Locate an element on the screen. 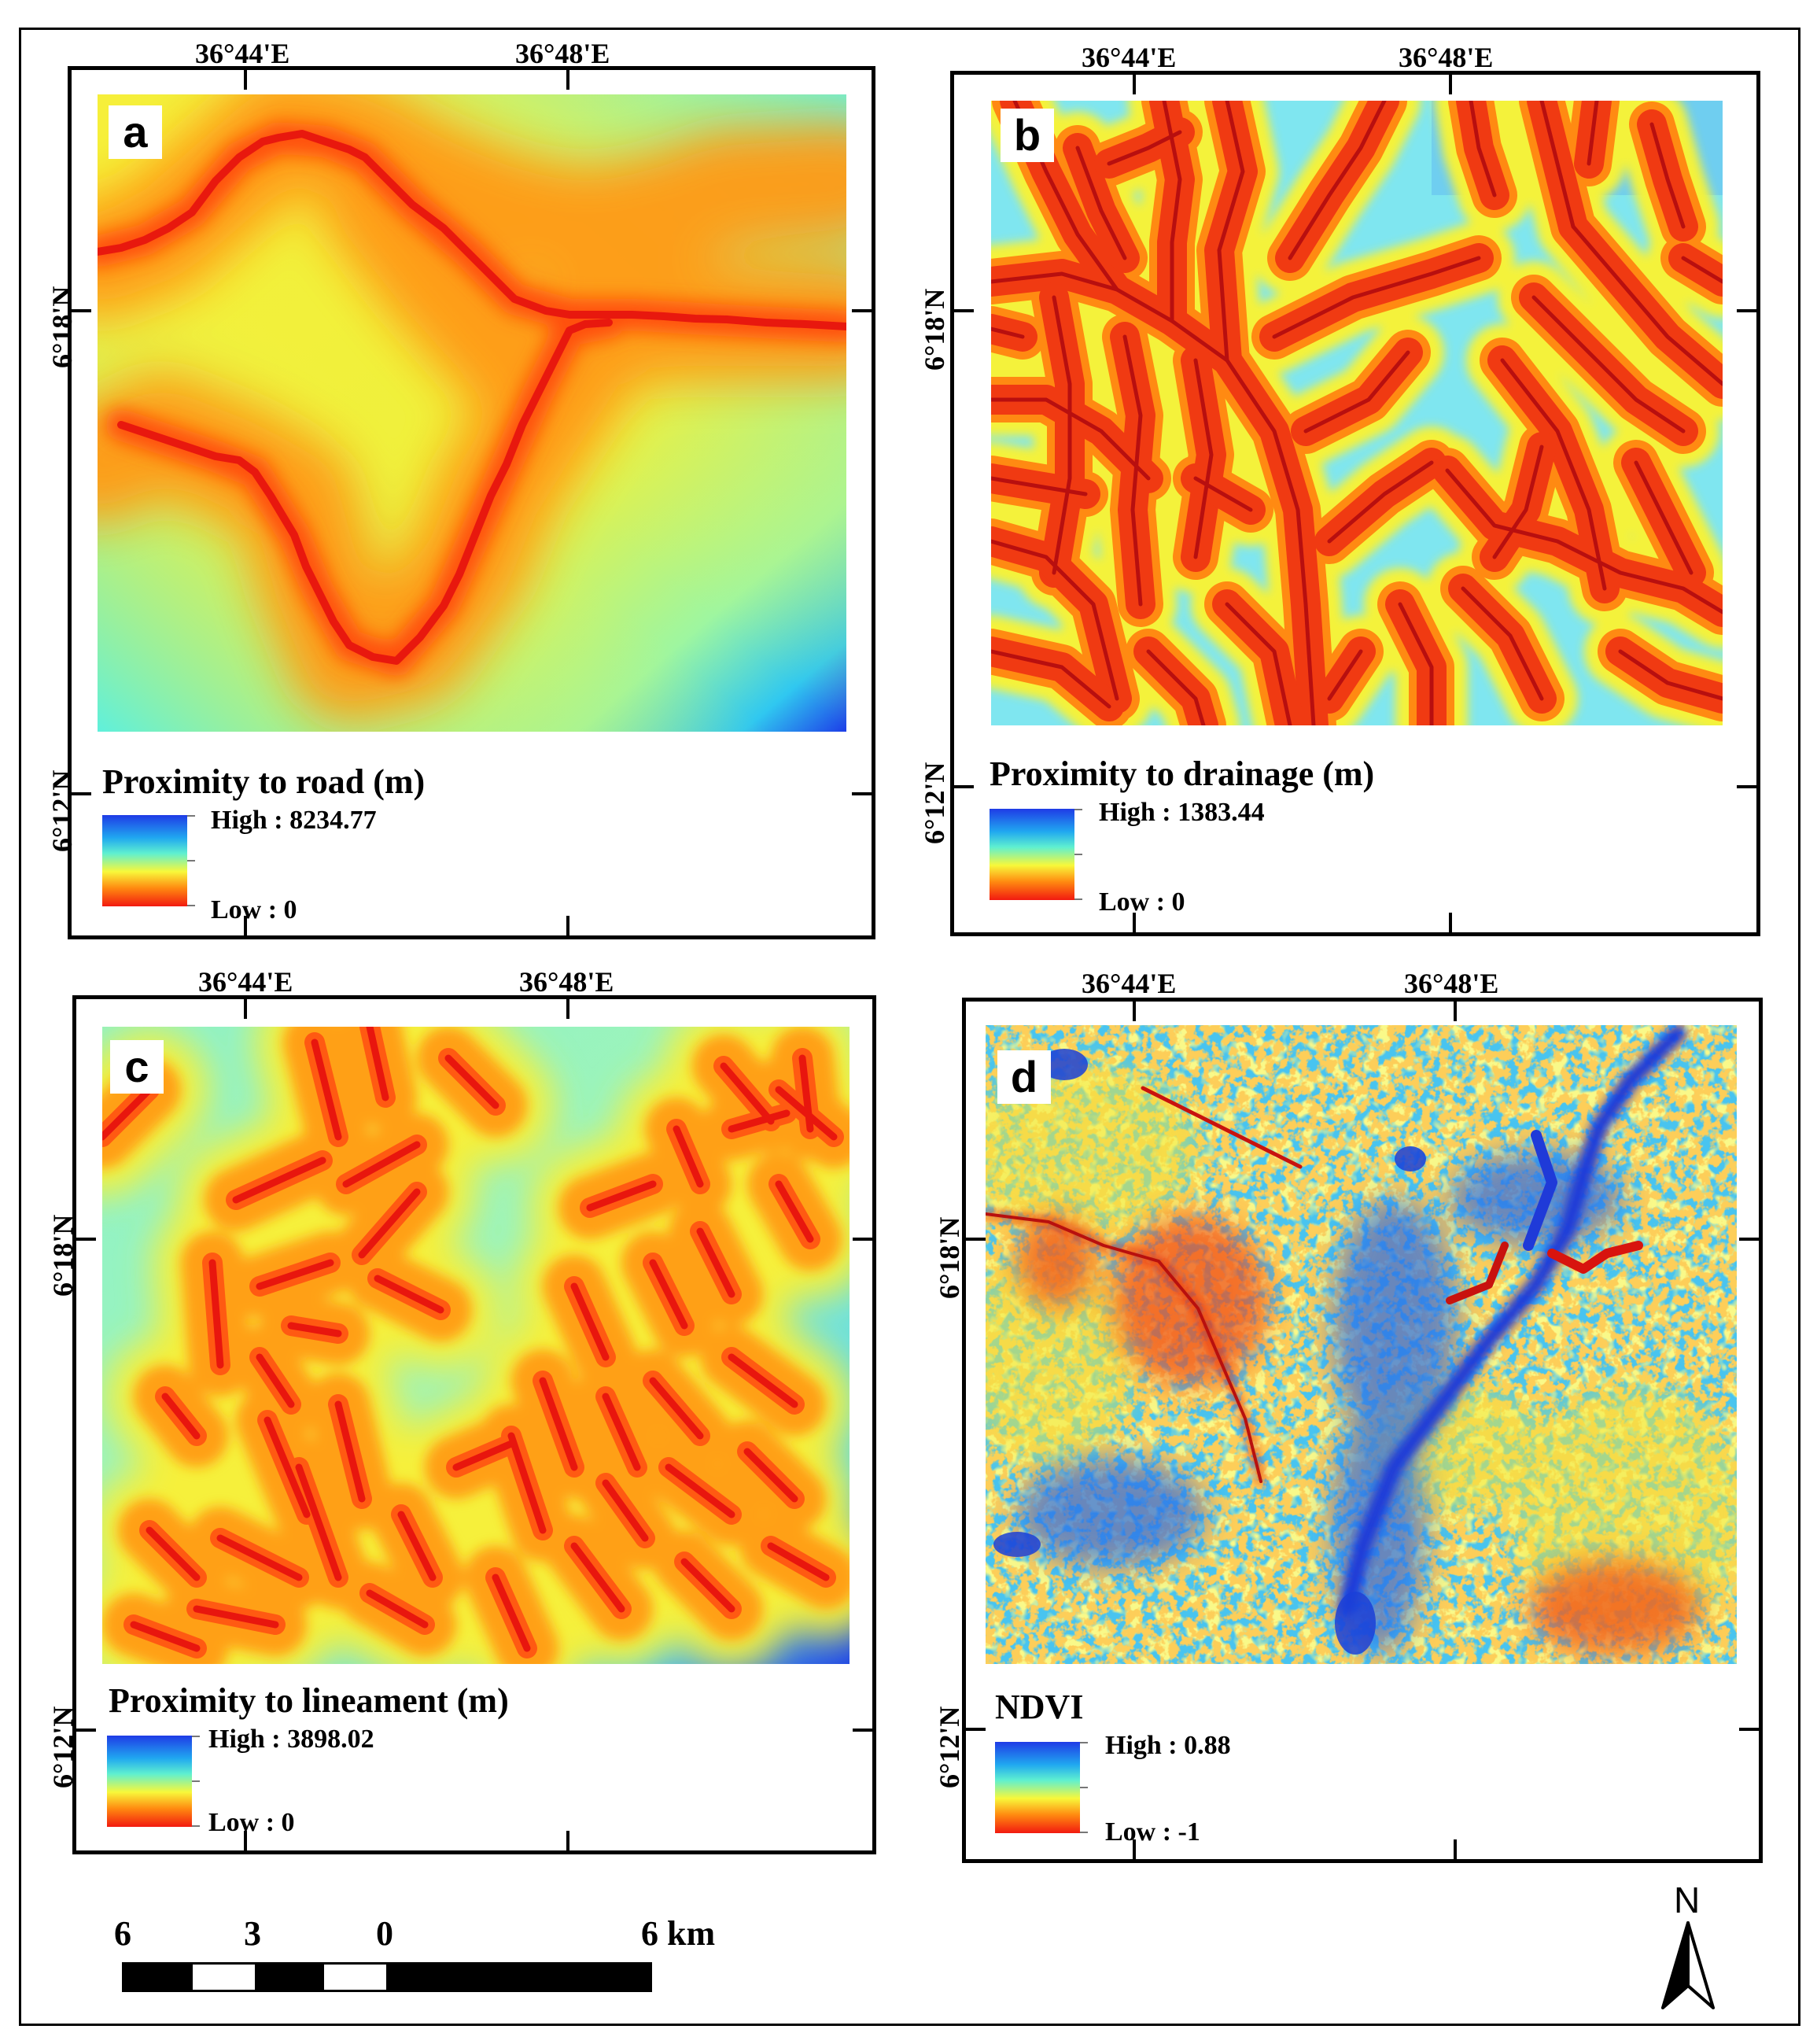 The height and width of the screenshot is (2044, 1817). panel-a-legend-high: High : 8234.77 is located at coordinates (294, 821).